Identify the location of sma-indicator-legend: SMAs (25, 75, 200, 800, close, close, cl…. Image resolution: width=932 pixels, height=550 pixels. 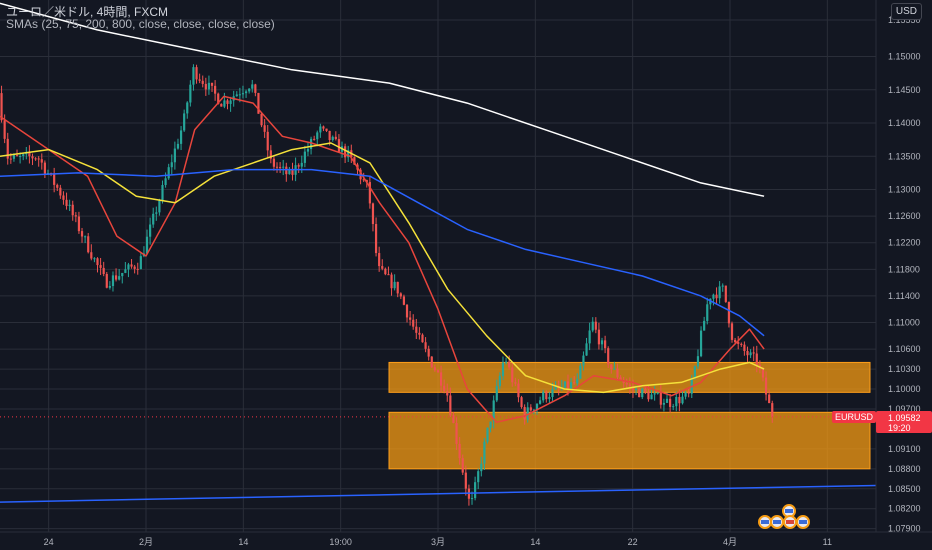
(140, 24).